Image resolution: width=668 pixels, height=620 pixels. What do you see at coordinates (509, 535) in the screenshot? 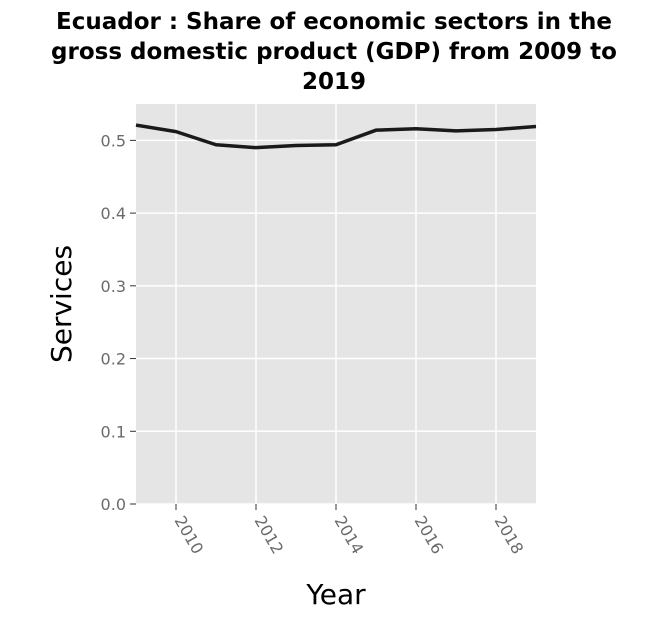
I see `x-tick-label: 2018` at bounding box center [509, 535].